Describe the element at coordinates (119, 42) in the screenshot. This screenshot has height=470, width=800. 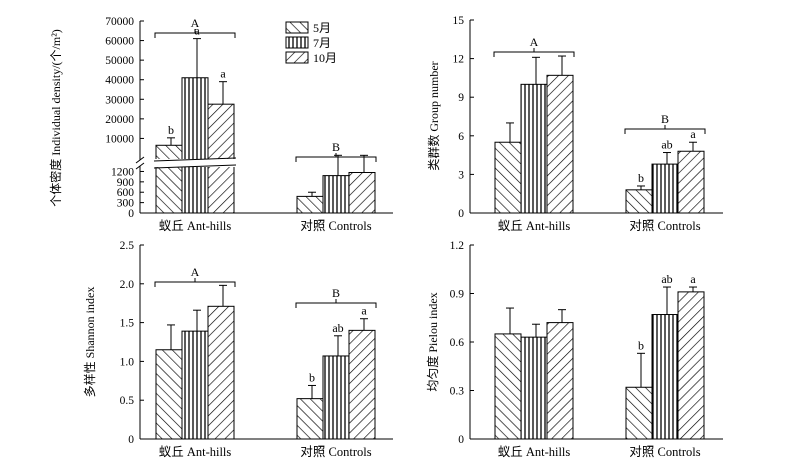
I see `y-tick-label: 60000` at that location.